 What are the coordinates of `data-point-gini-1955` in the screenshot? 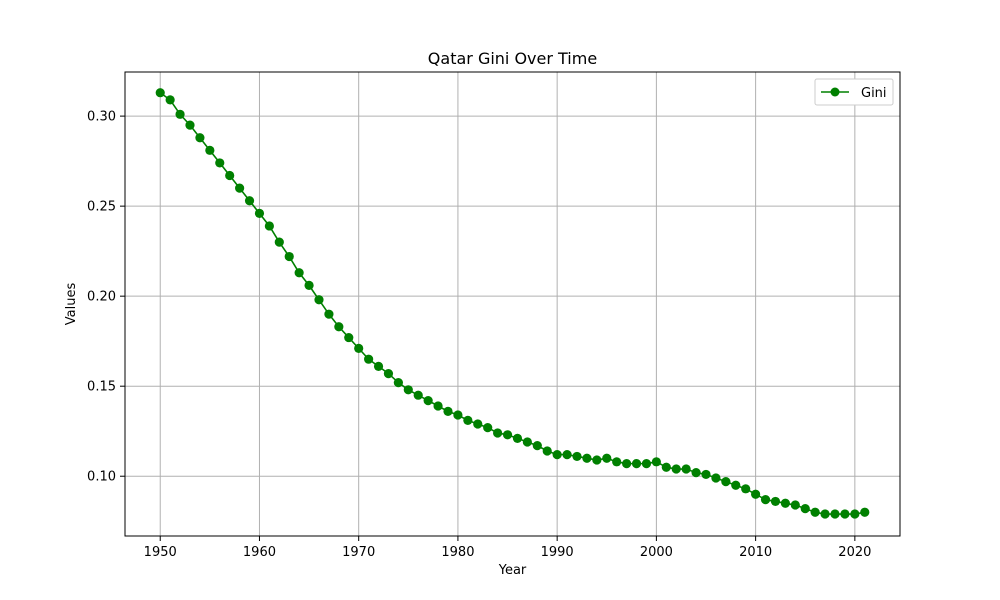 It's located at (210, 150).